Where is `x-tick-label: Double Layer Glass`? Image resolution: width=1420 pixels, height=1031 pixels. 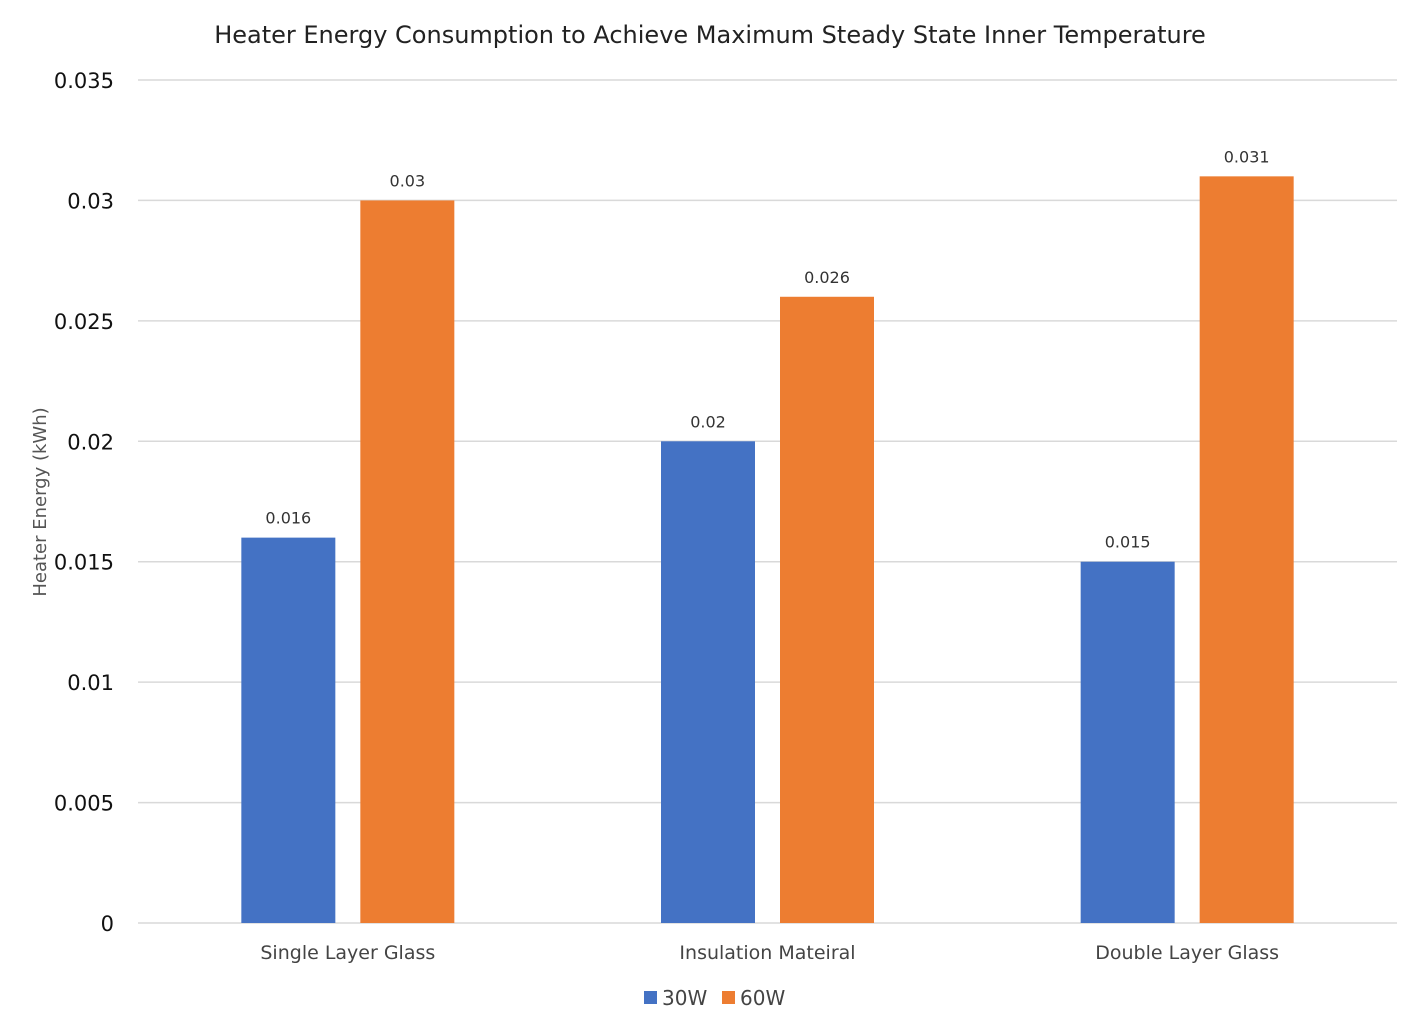
x-tick-label: Double Layer Glass is located at coordinates (1187, 953).